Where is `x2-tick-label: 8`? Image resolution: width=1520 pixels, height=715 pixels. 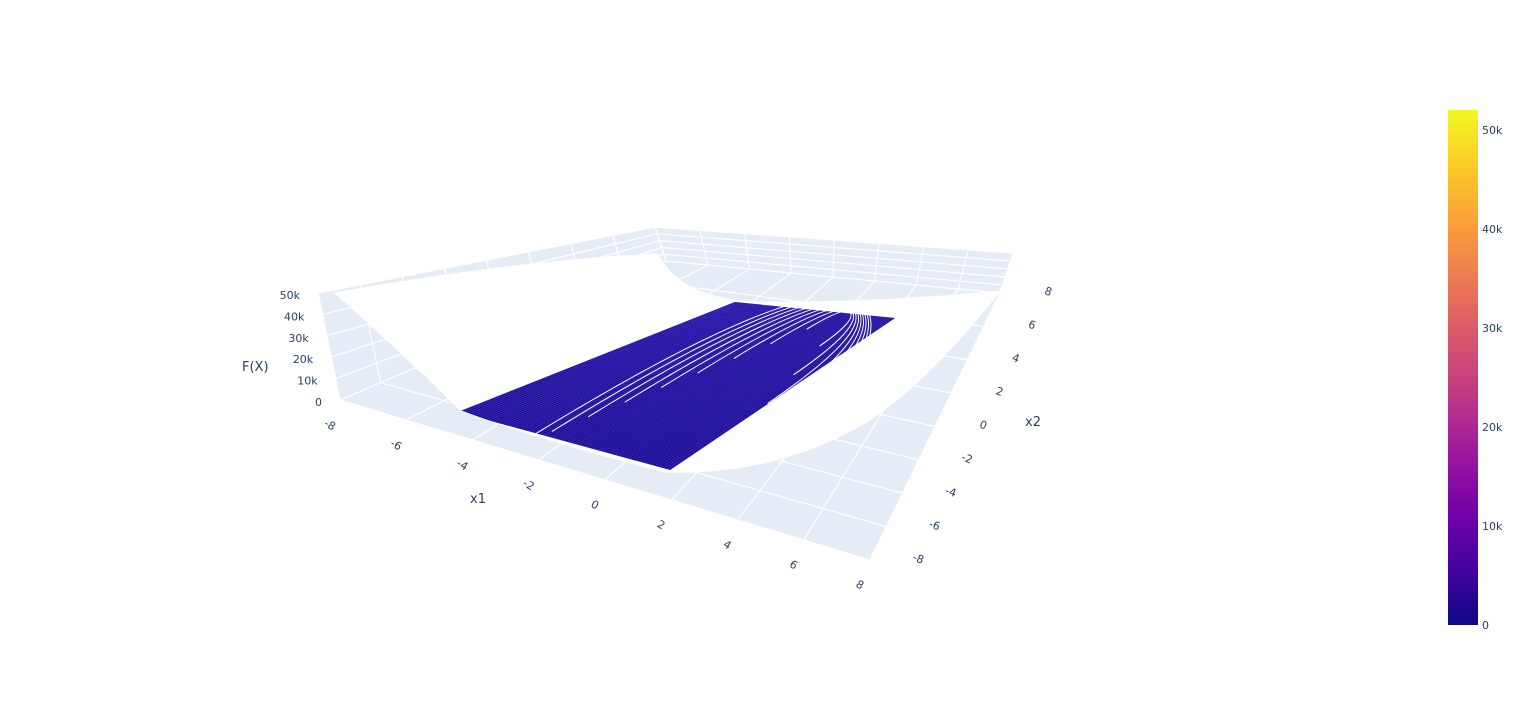
x2-tick-label: 8 is located at coordinates (1048, 291).